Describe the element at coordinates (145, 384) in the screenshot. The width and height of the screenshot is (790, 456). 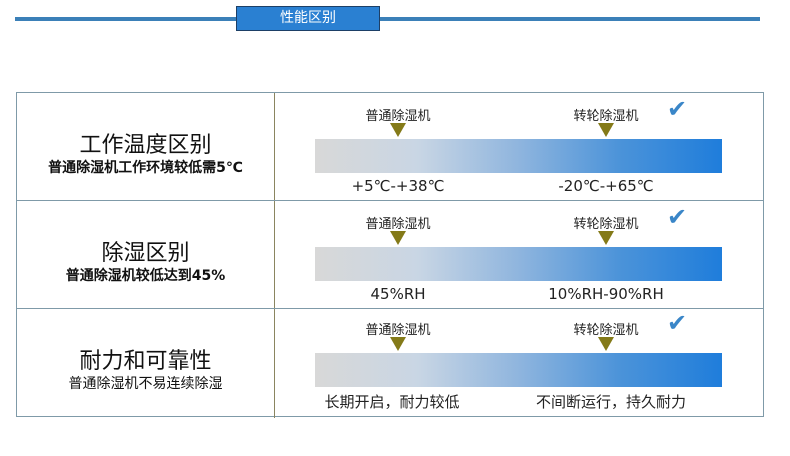
I see `row-subtitle: 普通除湿机不易连续除湿` at that location.